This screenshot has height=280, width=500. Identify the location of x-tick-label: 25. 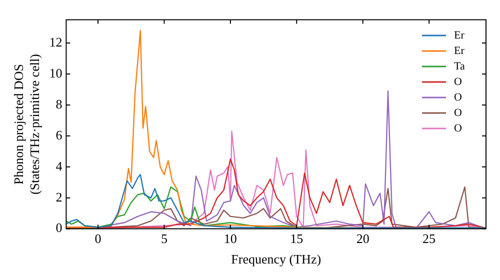
(429, 238).